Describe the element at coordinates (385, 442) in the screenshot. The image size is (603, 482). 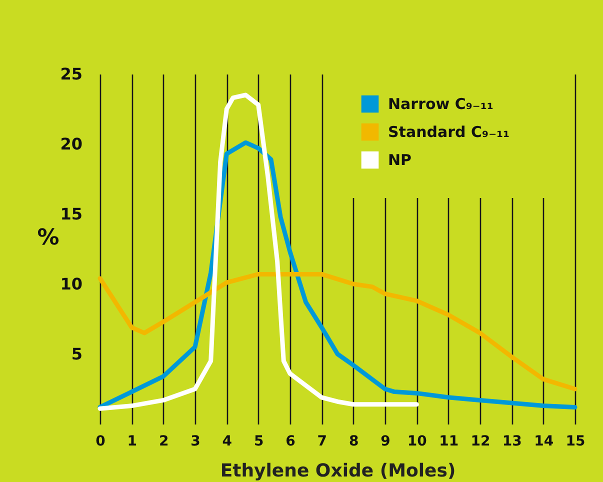
I see `x-tick-label: 9` at that location.